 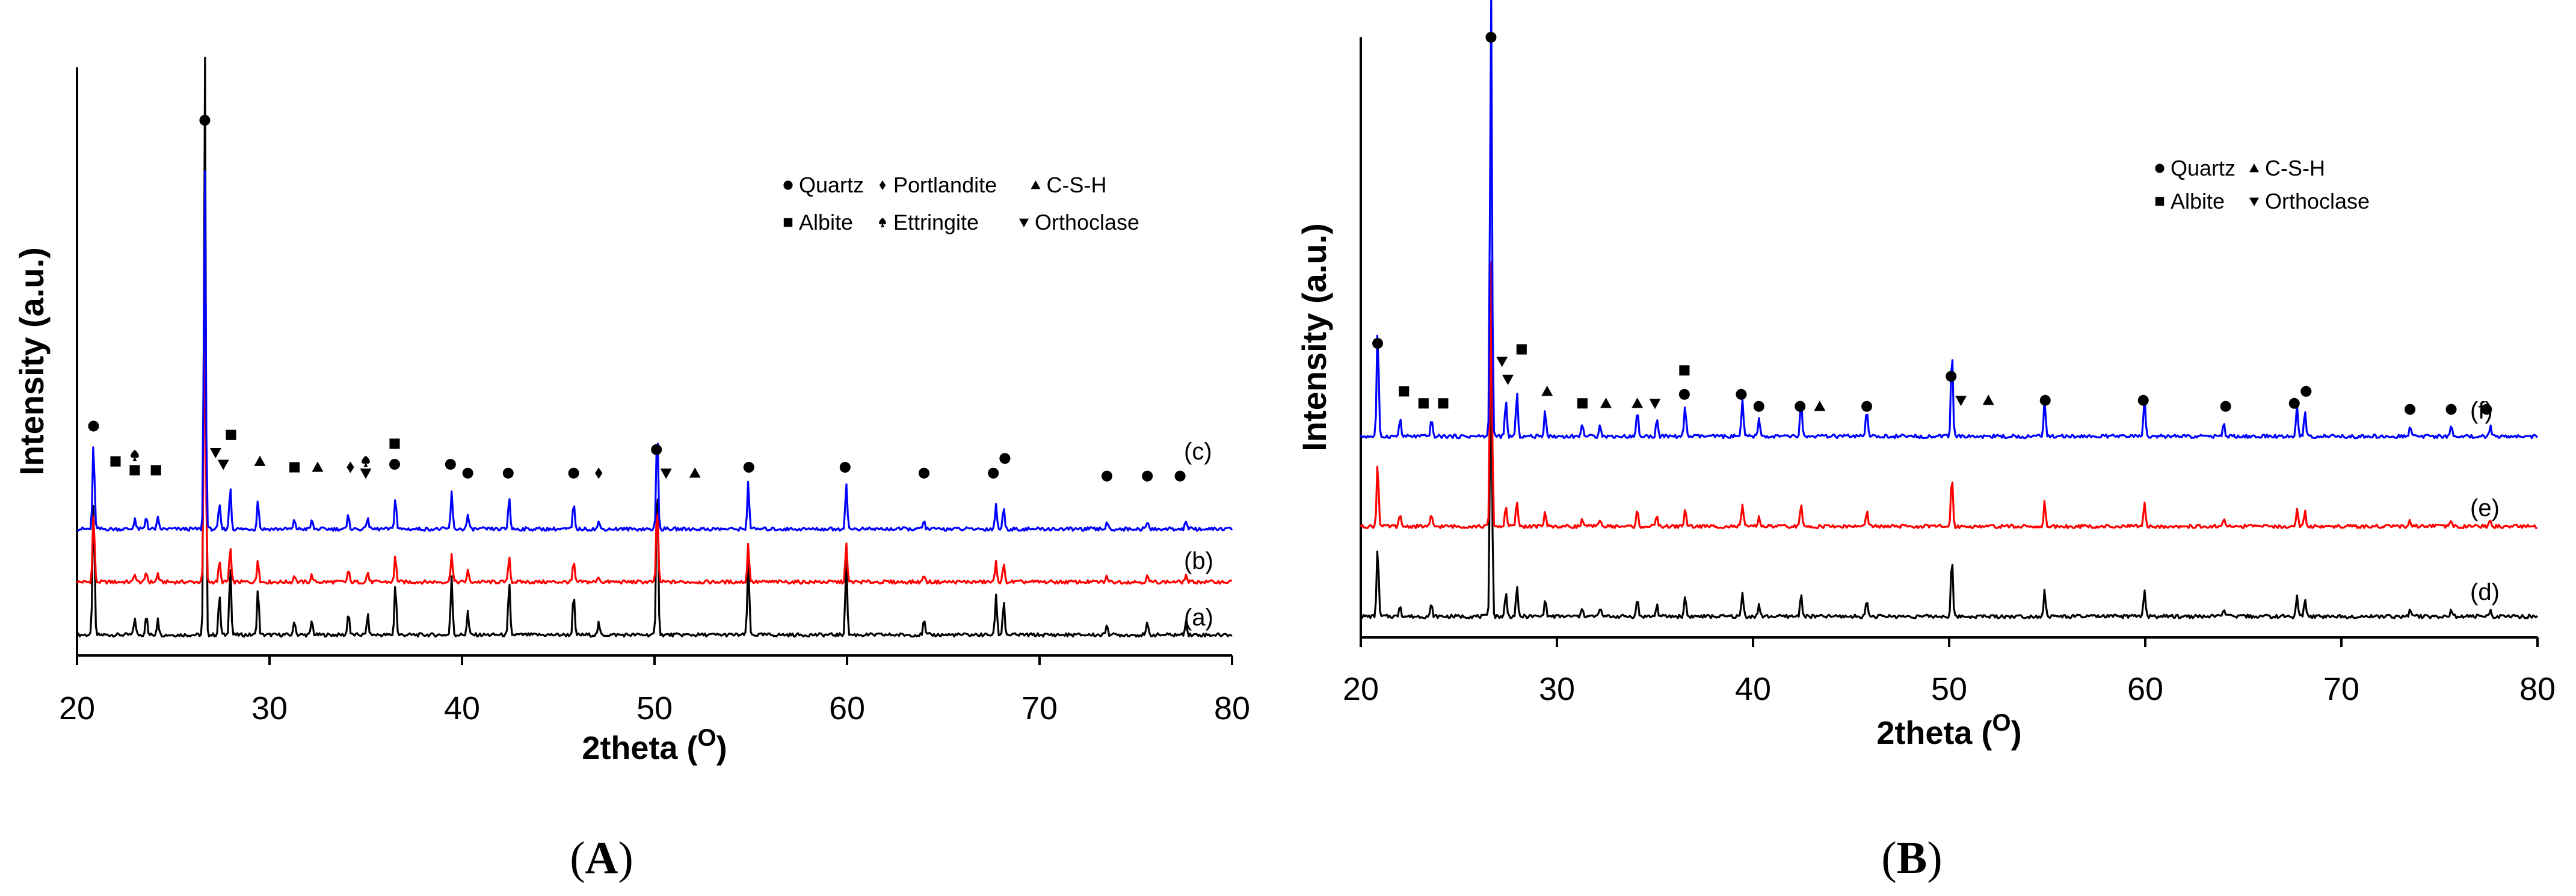 I want to click on panel-letter-value: A, so click(x=601, y=858).